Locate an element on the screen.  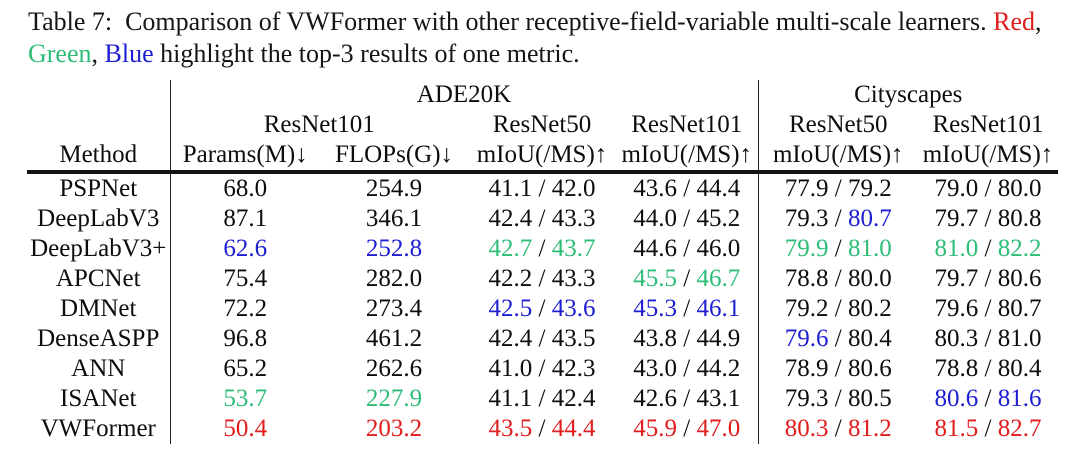
method-name: PSPNet is located at coordinates (99, 188).